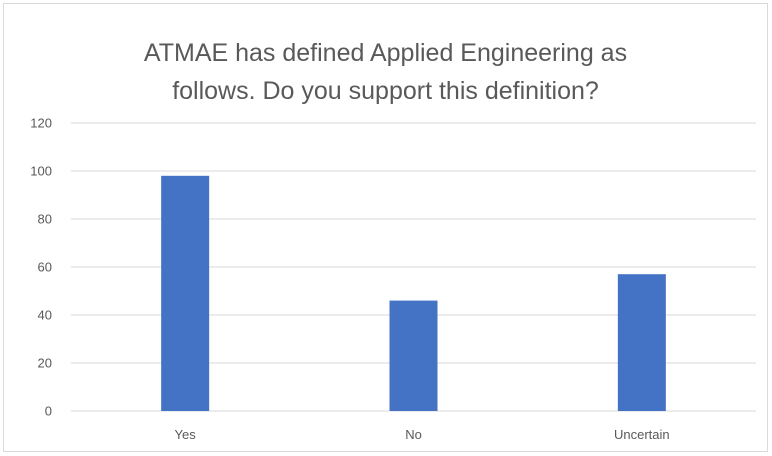 The height and width of the screenshot is (456, 772). Describe the element at coordinates (45, 219) in the screenshot. I see `y-tick-label-80: 80` at that location.